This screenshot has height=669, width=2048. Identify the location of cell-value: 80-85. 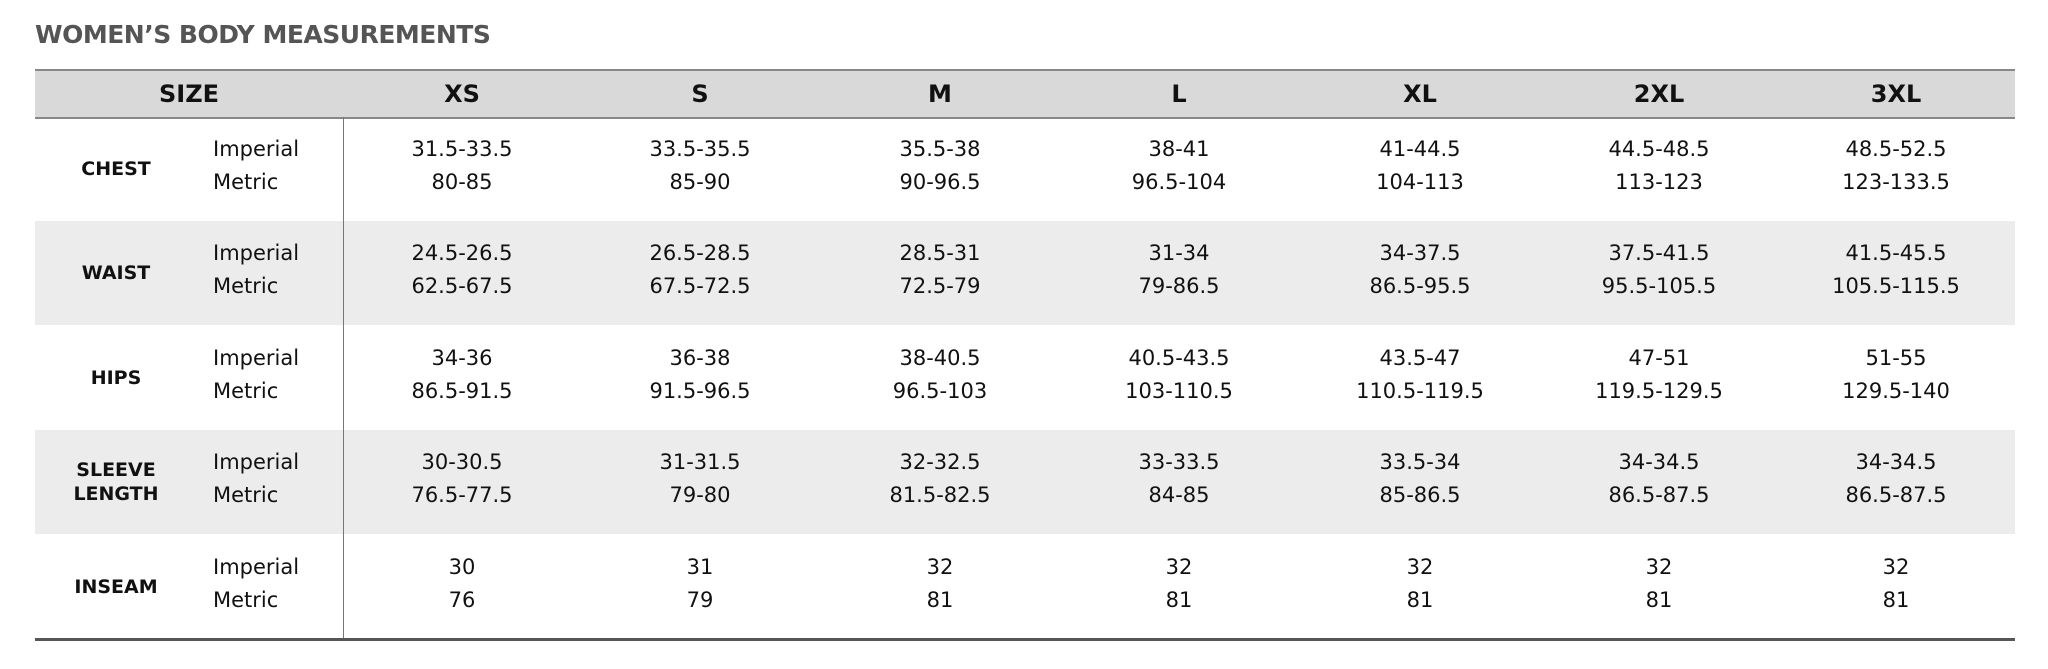
(462, 182).